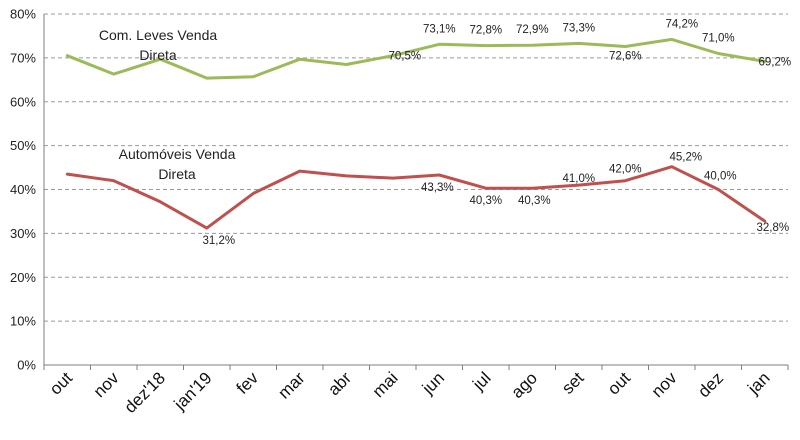  Describe the element at coordinates (532, 30) in the screenshot. I see `data-label: 72,9%` at that location.